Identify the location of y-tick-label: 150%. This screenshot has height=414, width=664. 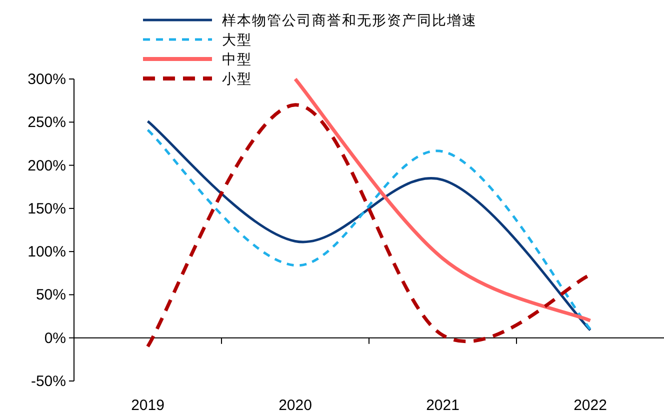
(47, 209).